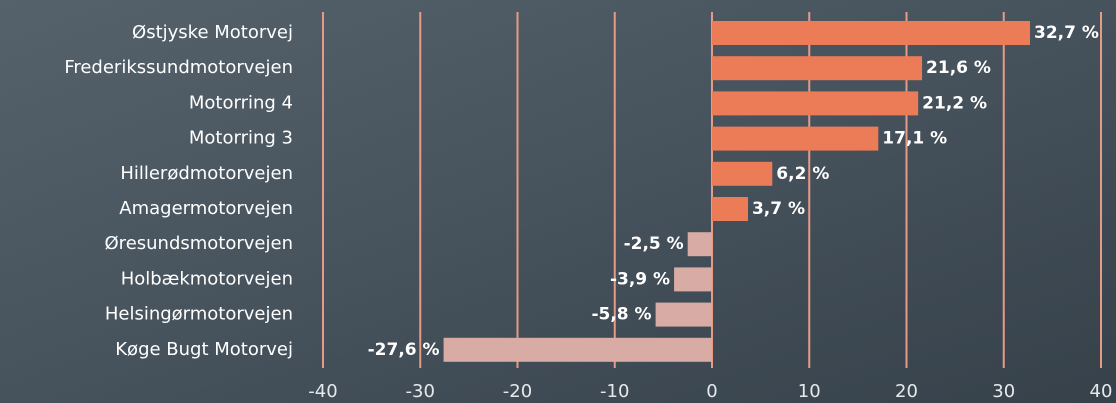 This screenshot has height=403, width=1116. What do you see at coordinates (241, 102) in the screenshot?
I see `category-label: Motorring 4` at bounding box center [241, 102].